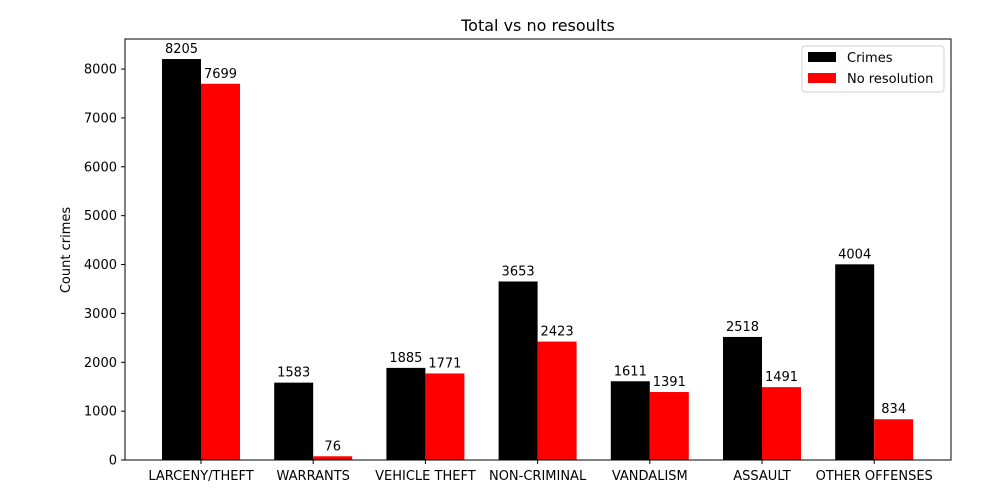  I want to click on x-tick-label: LARCENY/THEFT, so click(200, 476).